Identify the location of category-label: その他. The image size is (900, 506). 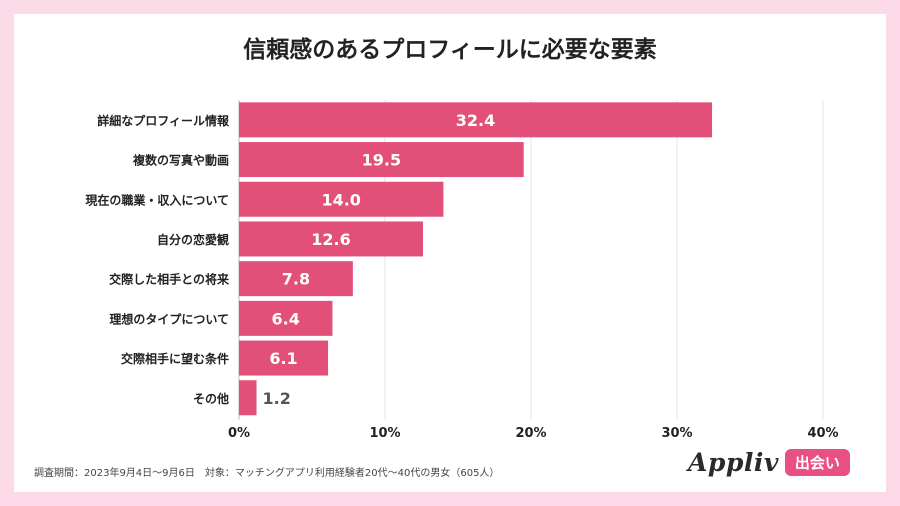
(211, 398).